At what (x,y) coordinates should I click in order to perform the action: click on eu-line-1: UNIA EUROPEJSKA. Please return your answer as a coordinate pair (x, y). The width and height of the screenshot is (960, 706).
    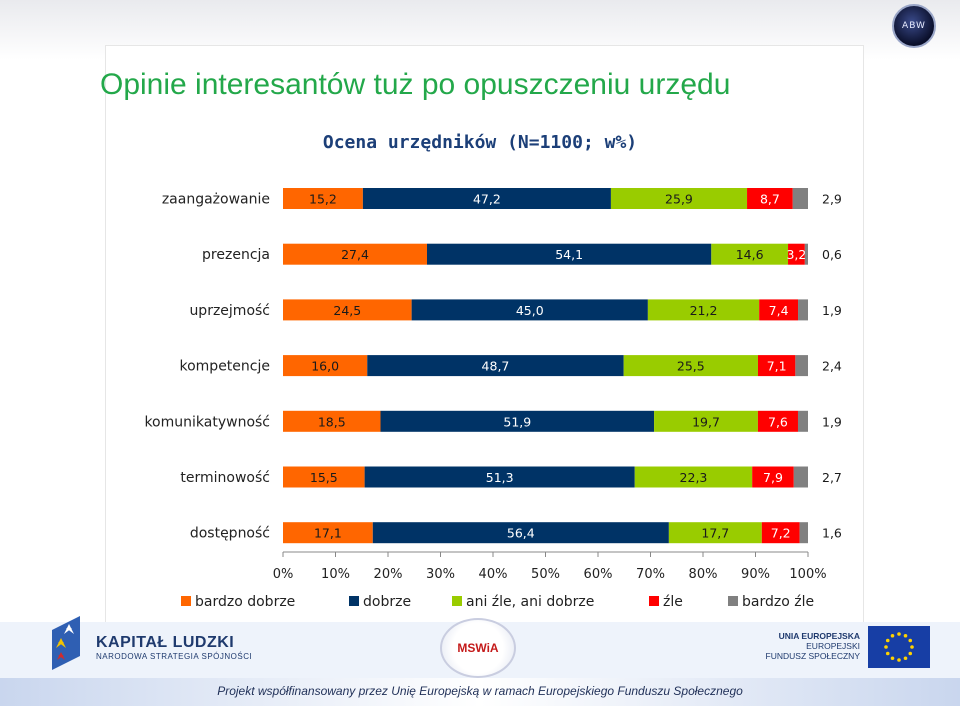
    Looking at the image, I should click on (819, 636).